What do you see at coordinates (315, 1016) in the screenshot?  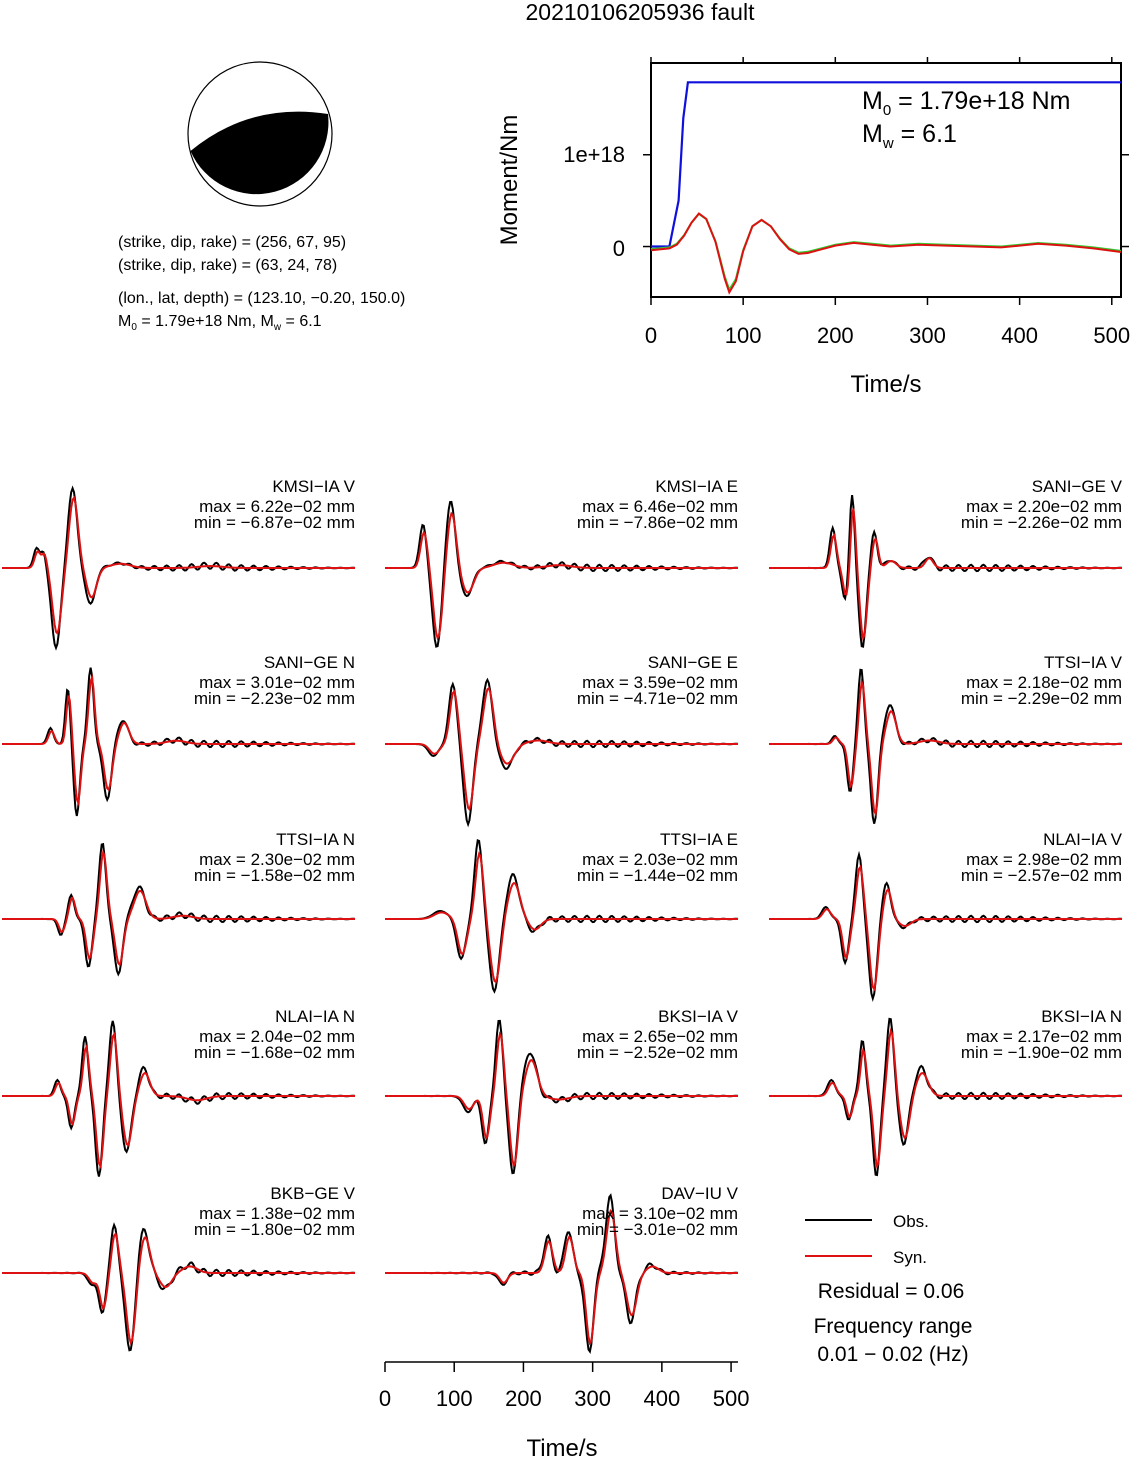 I see `station-name: NLAI−IA N` at bounding box center [315, 1016].